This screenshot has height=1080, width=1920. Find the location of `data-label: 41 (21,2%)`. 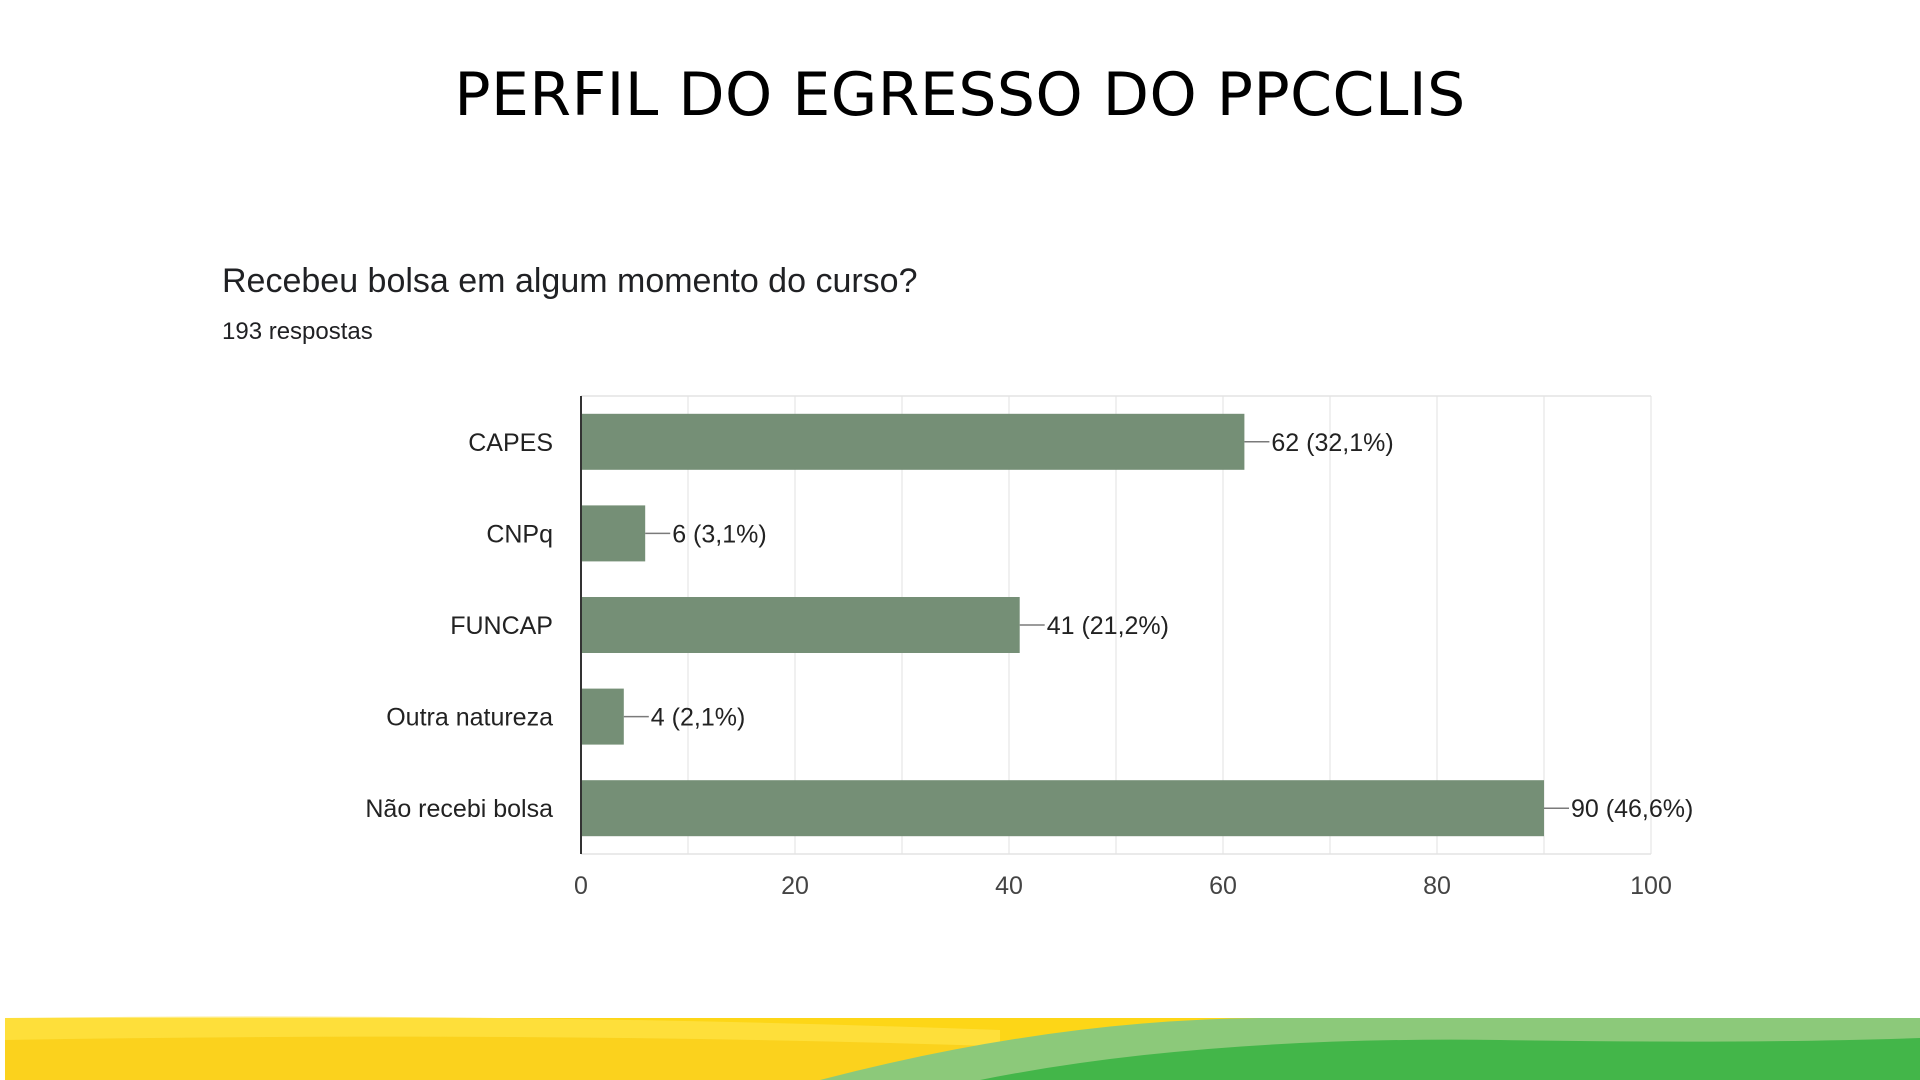

data-label: 41 (21,2%) is located at coordinates (1108, 626).